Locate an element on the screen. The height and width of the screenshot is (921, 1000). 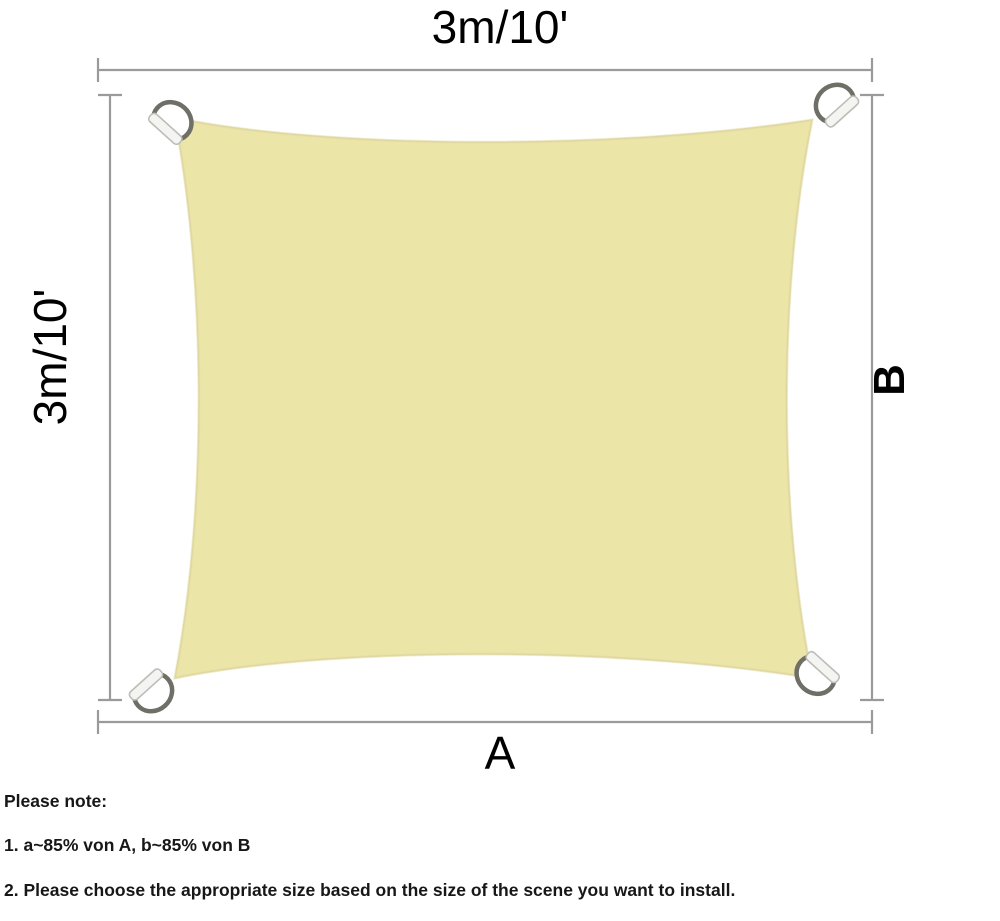
dimension-label-left: 3m/10' is located at coordinates (50, 357).